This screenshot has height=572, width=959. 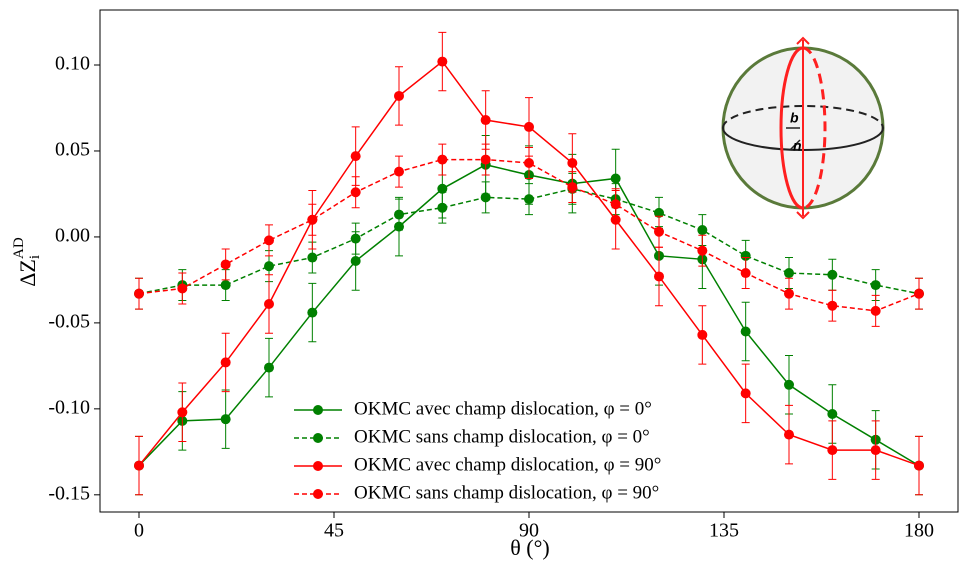 I want to click on y-tick-label: 0.05, so click(x=72, y=150).